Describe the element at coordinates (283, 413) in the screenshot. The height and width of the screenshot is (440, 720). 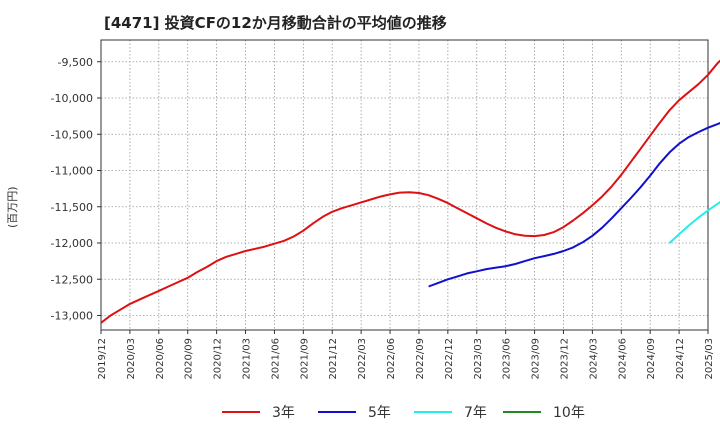
I see `legend-label: 3年` at that location.